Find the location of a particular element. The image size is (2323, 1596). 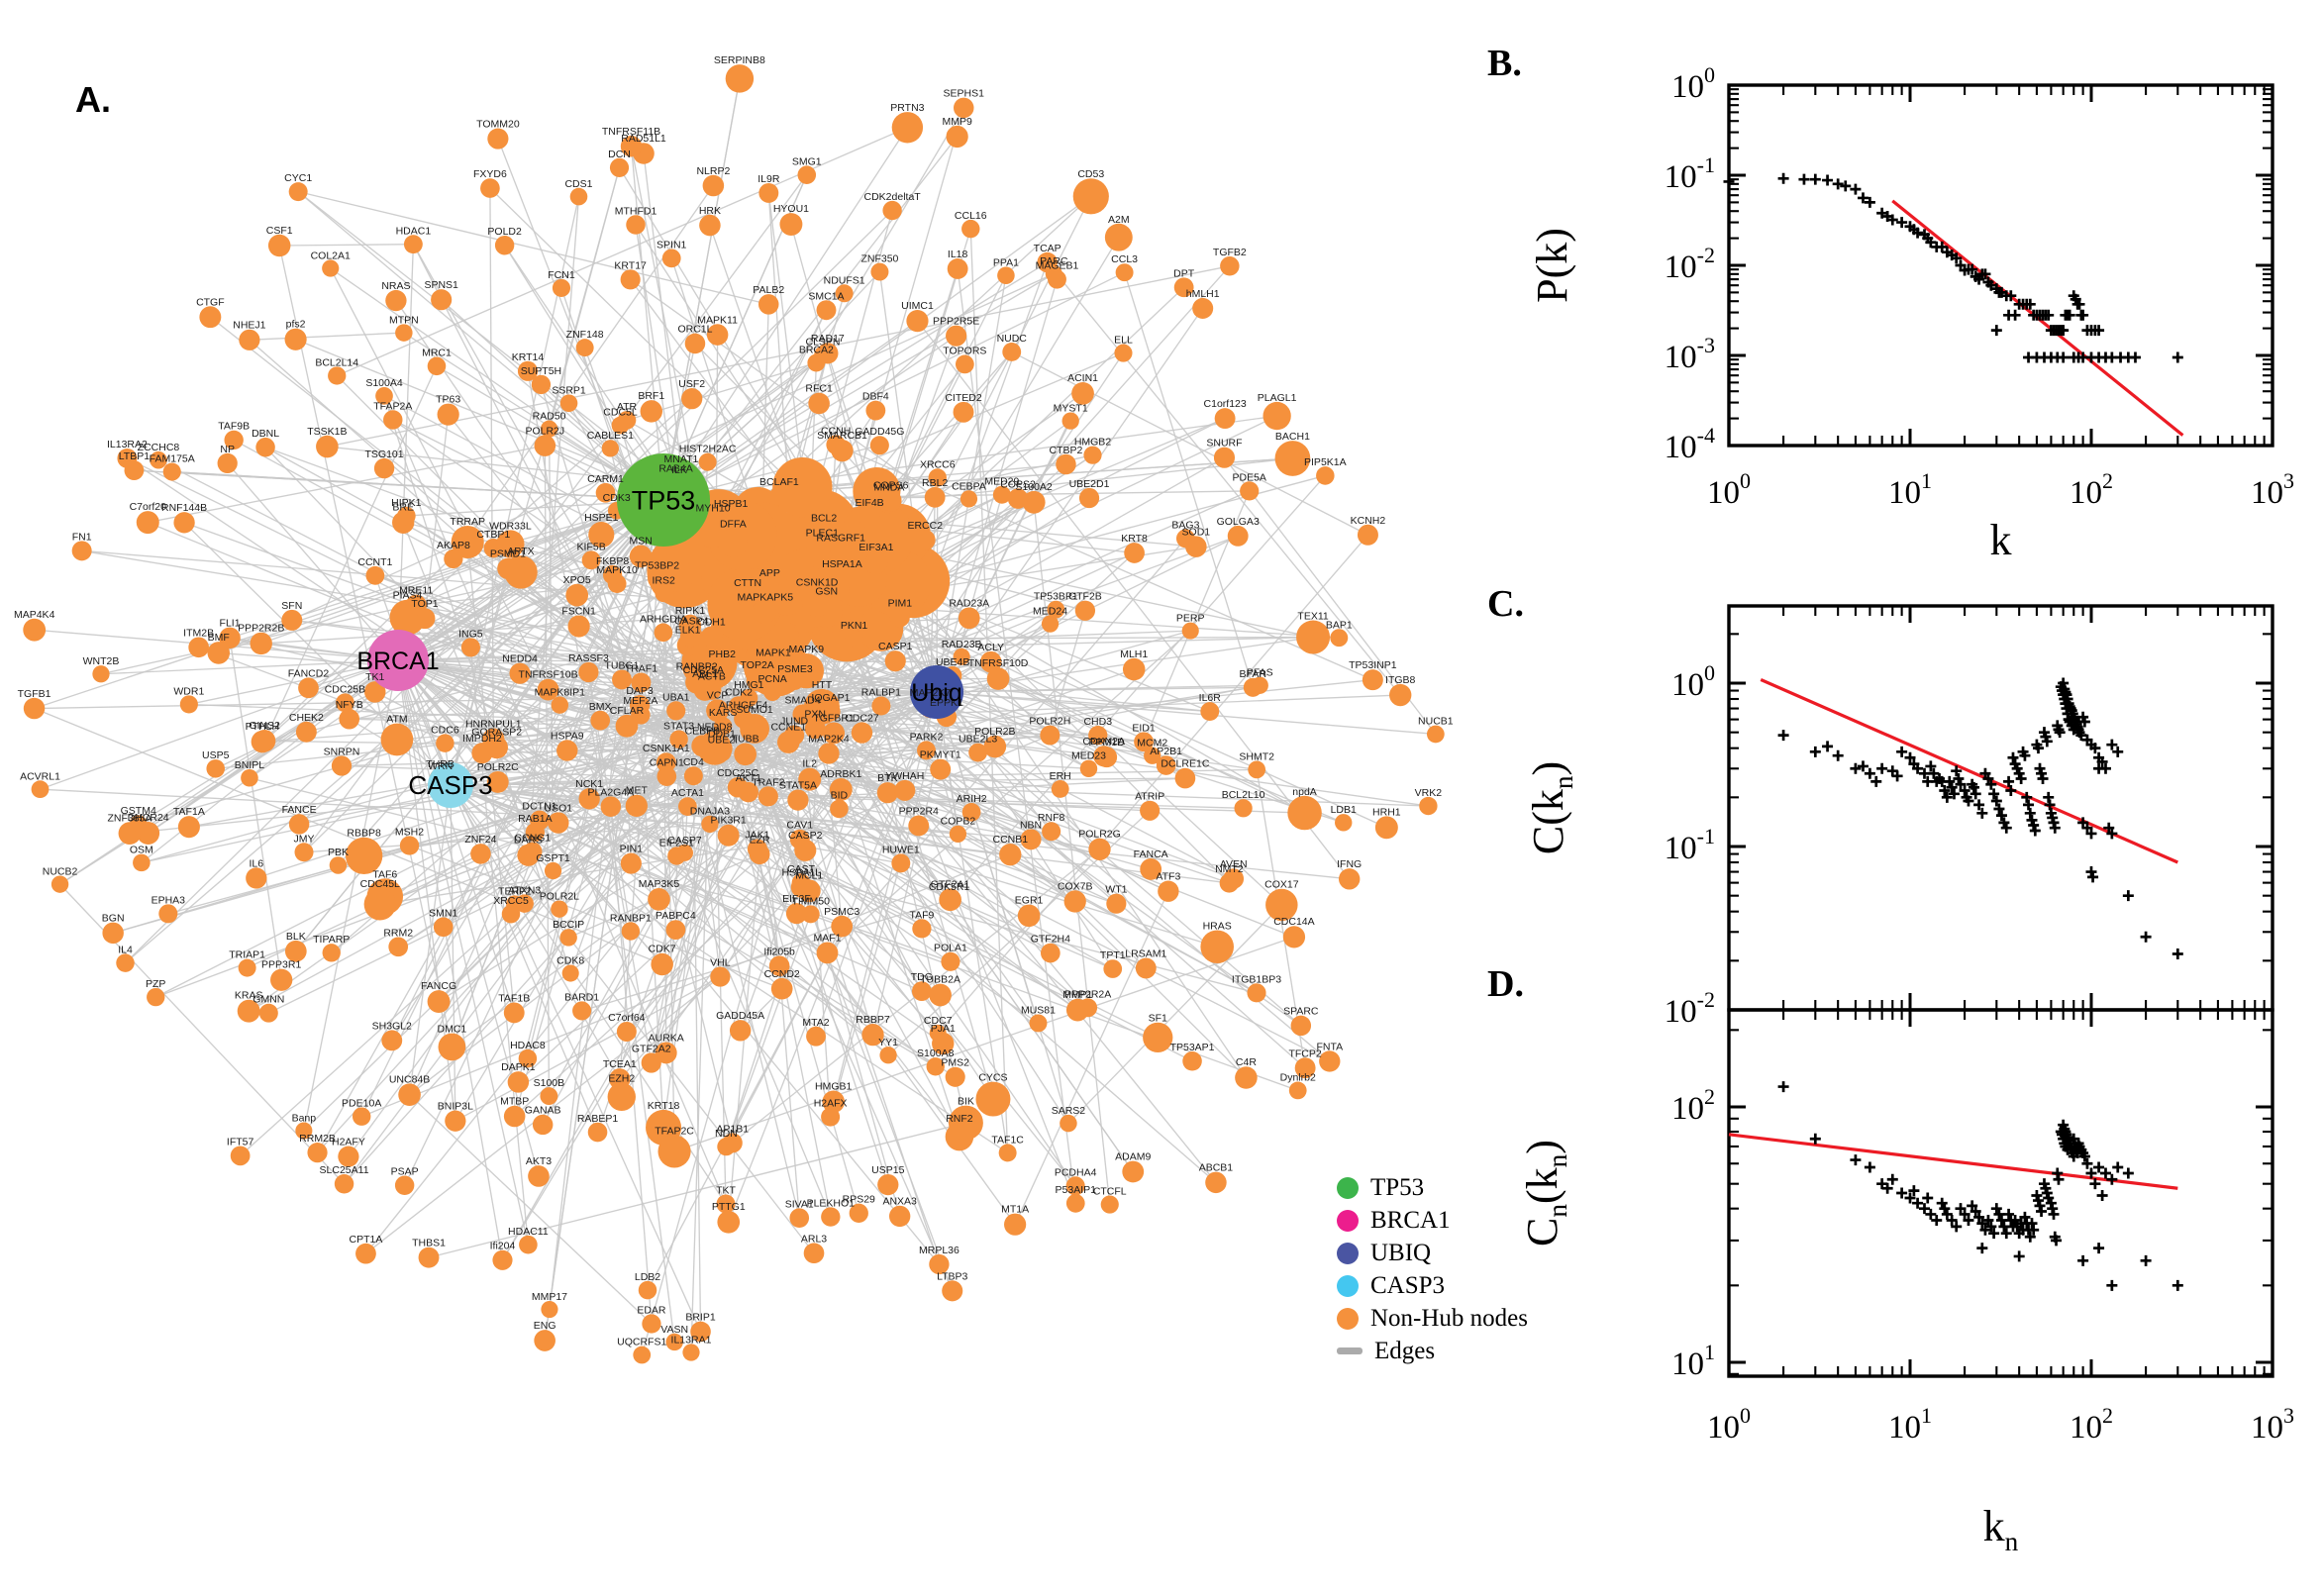

gene-label: ARHGEF4 is located at coordinates (743, 705).